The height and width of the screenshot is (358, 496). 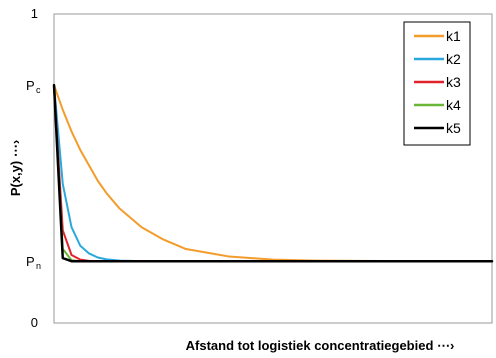 I want to click on y-tick-label: 1, so click(x=34, y=13).